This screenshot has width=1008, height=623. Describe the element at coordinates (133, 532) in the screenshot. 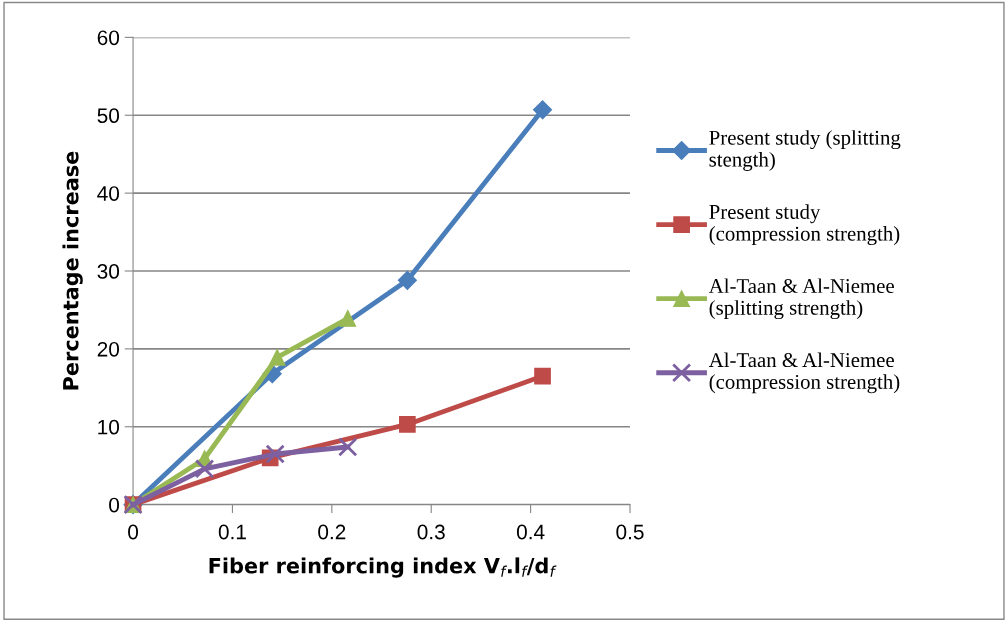

I see `x-tick-label: 0` at that location.